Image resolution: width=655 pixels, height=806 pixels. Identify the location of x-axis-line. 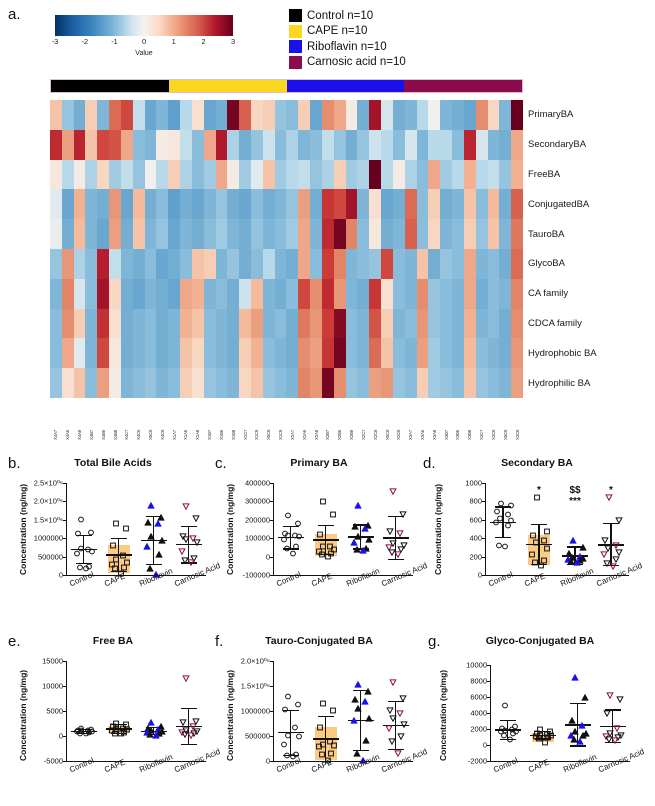
(560, 762).